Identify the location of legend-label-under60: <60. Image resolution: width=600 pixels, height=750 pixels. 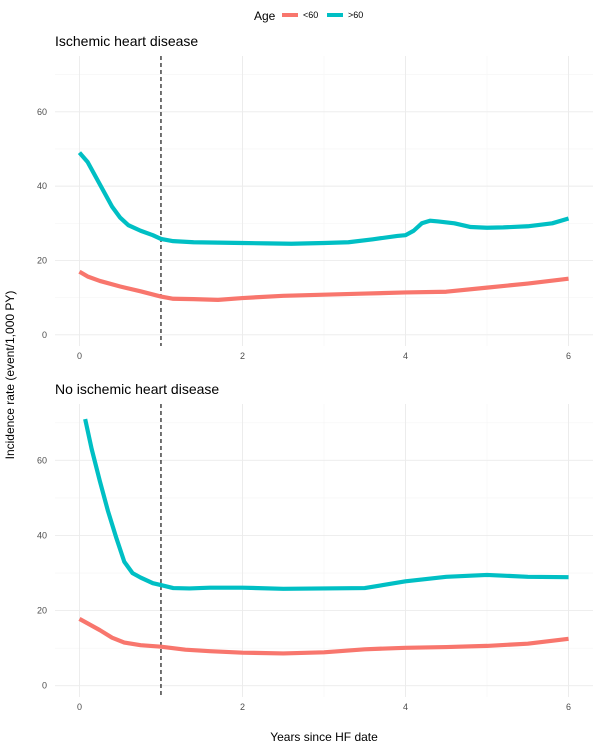
(310, 15).